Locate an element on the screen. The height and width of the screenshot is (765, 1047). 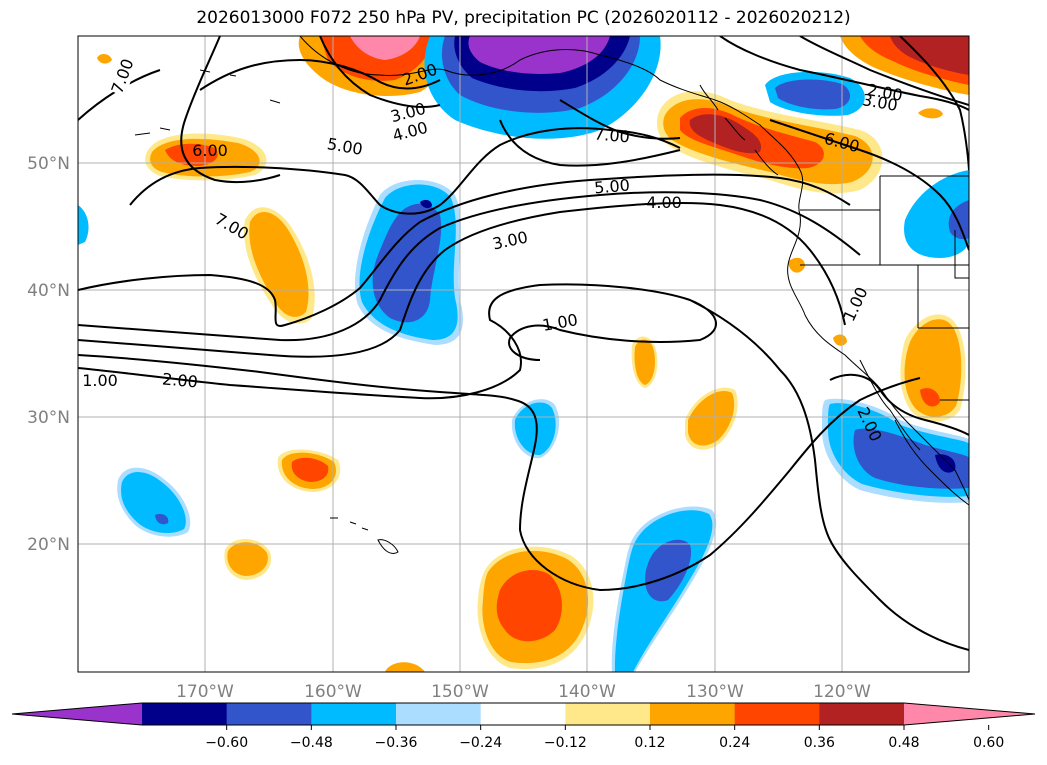
precip-positive-peak-bc is located at coordinates (725, 134).